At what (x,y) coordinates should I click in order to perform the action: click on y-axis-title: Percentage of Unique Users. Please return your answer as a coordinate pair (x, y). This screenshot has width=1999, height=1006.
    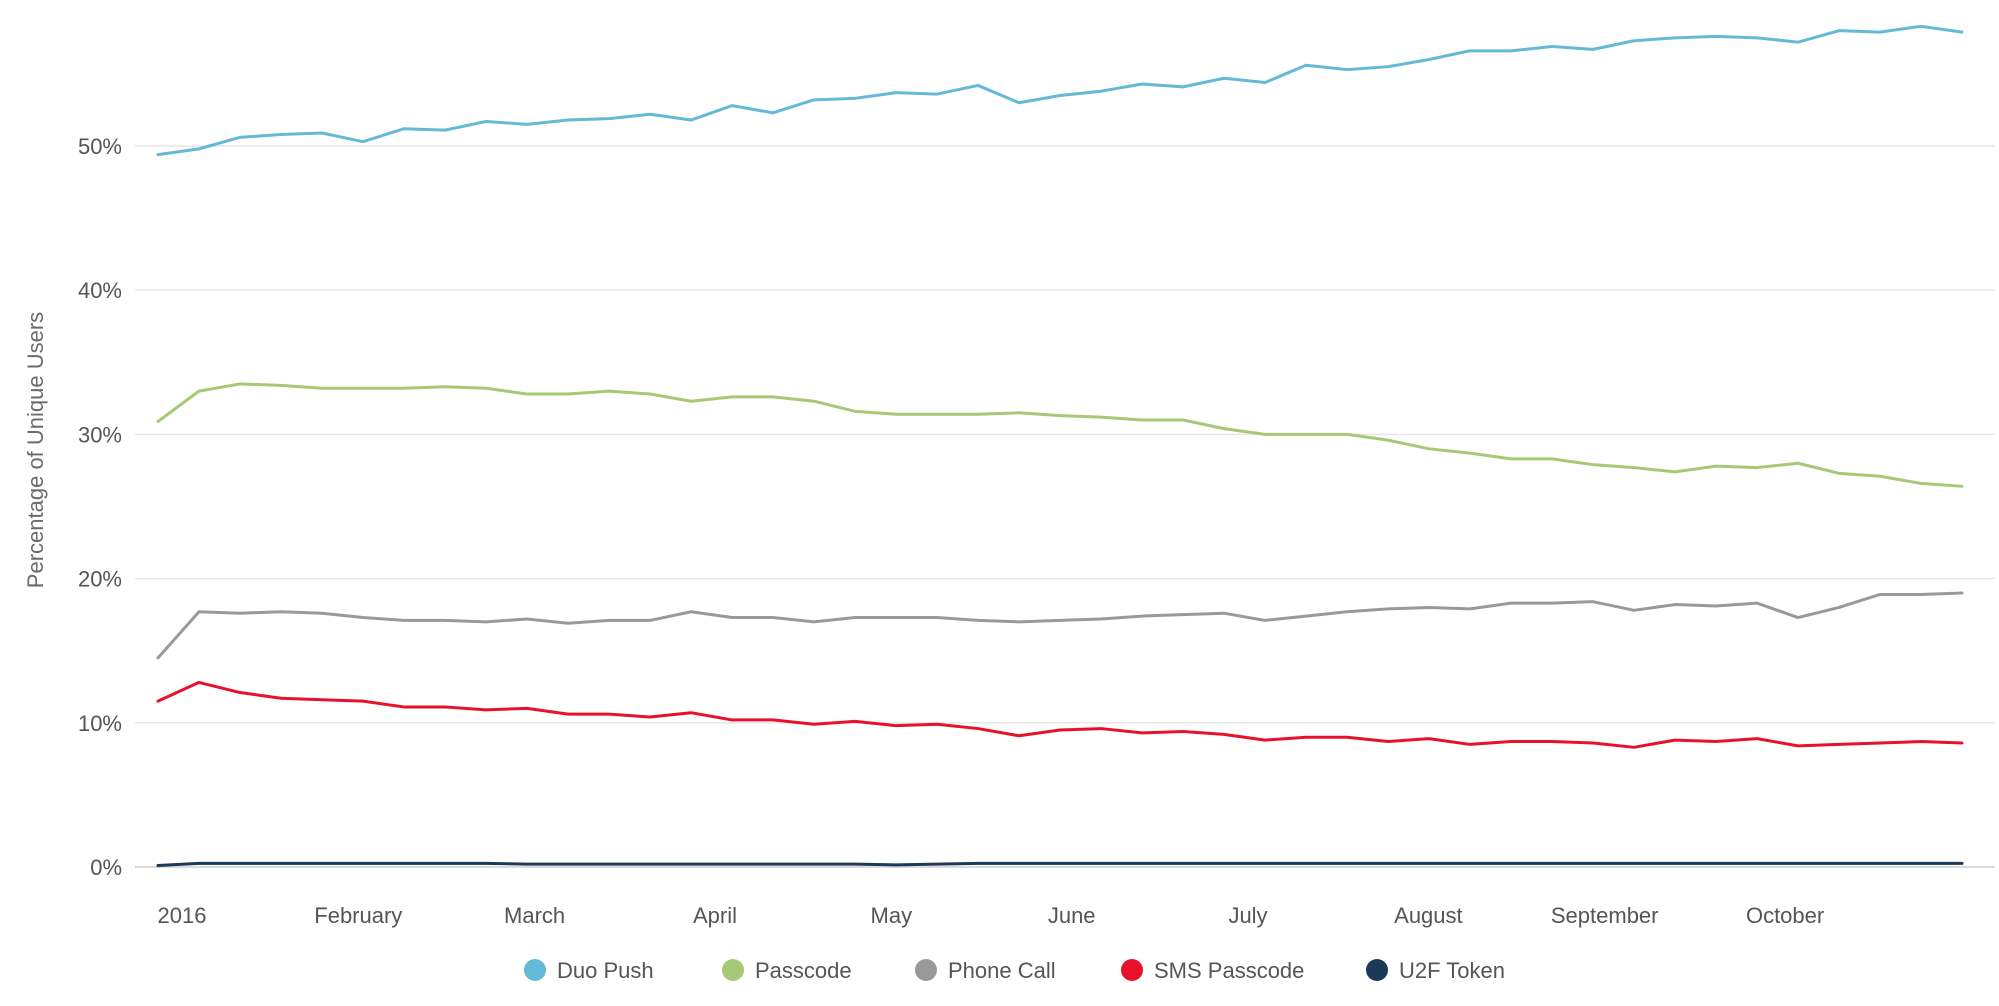
    Looking at the image, I should click on (35, 450).